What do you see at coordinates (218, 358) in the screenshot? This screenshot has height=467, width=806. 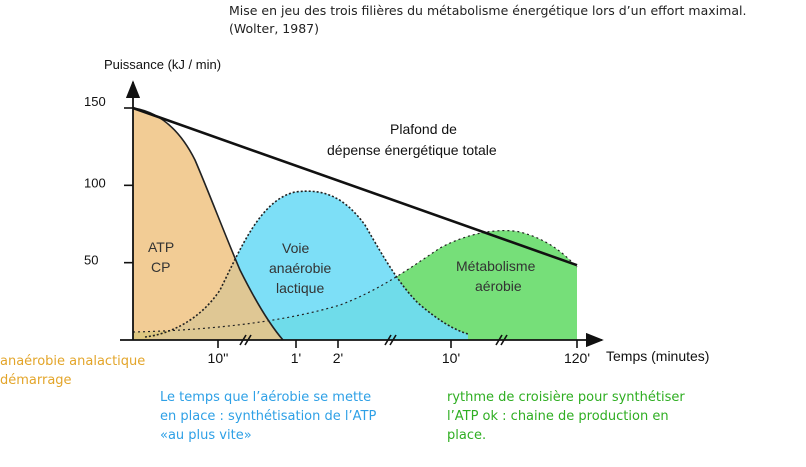 I see `x-tick-label: 10''` at bounding box center [218, 358].